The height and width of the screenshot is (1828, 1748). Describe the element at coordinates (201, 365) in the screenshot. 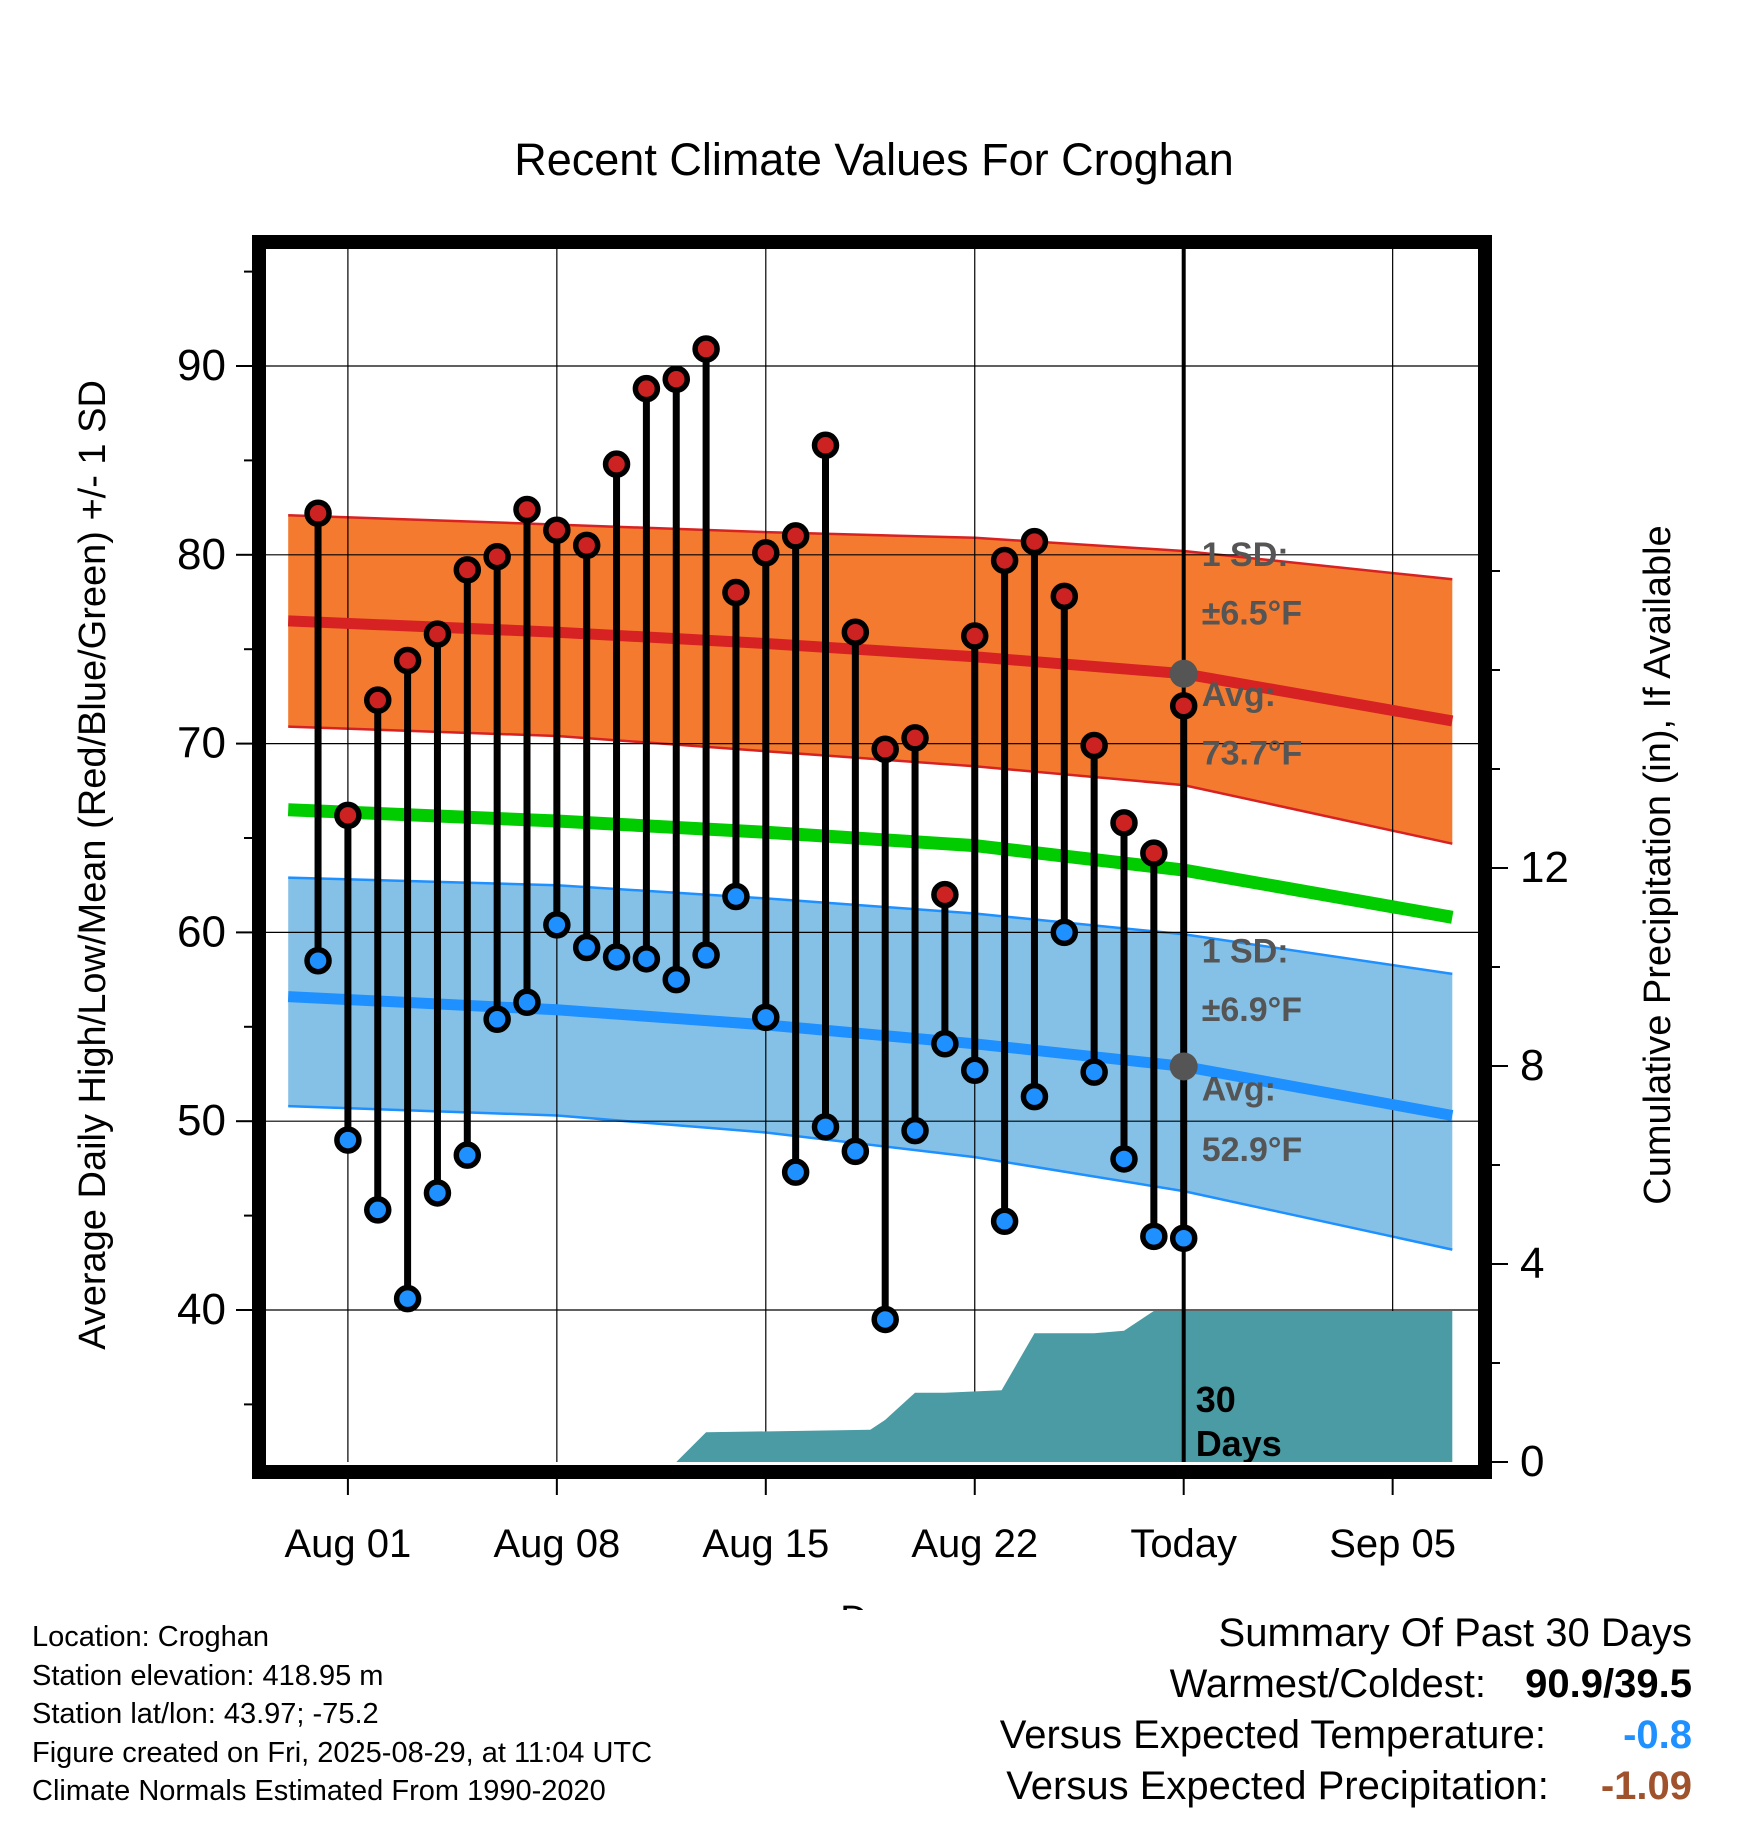

I see `y-tick-label: 90` at that location.